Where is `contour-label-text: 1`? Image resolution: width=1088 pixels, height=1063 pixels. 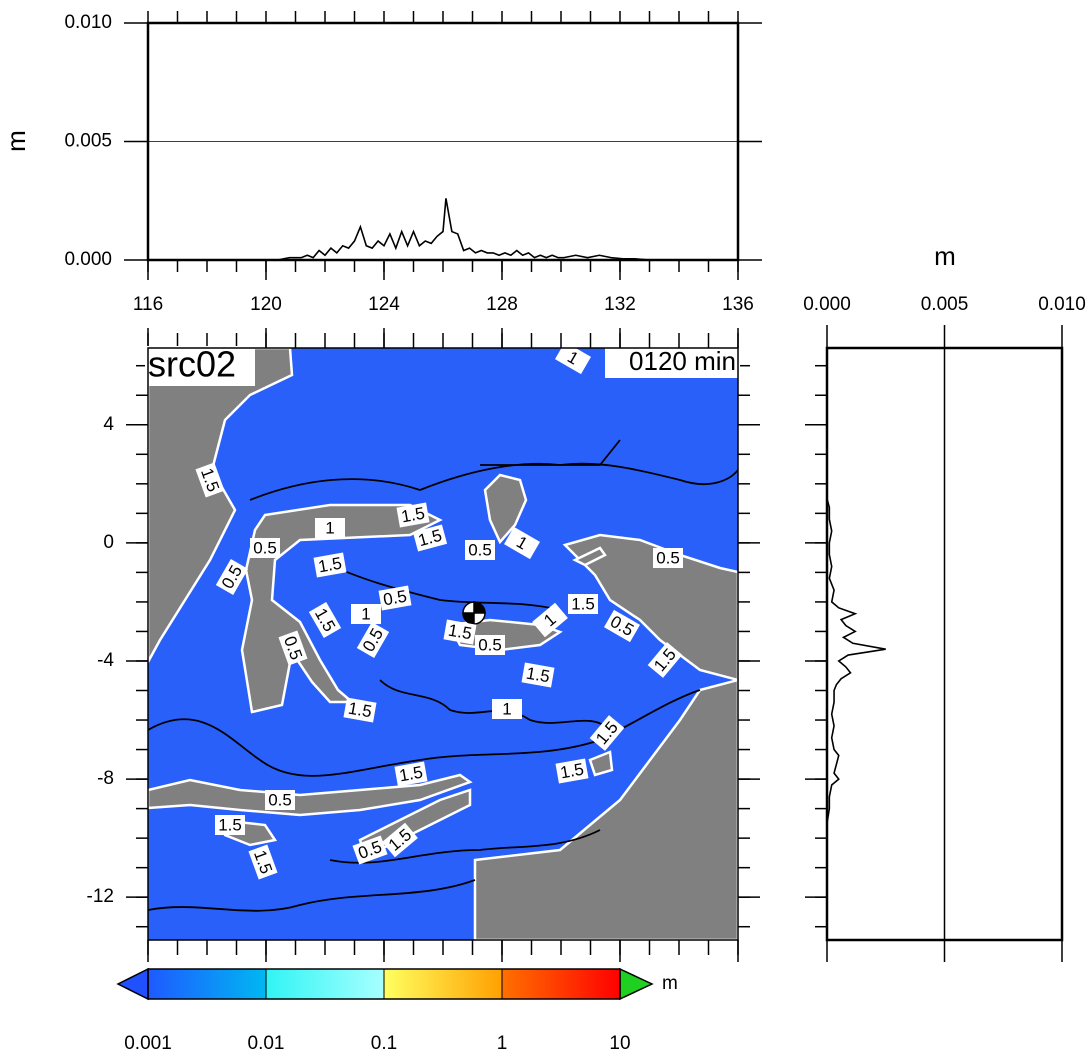
contour-label-text: 1 is located at coordinates (365, 613).